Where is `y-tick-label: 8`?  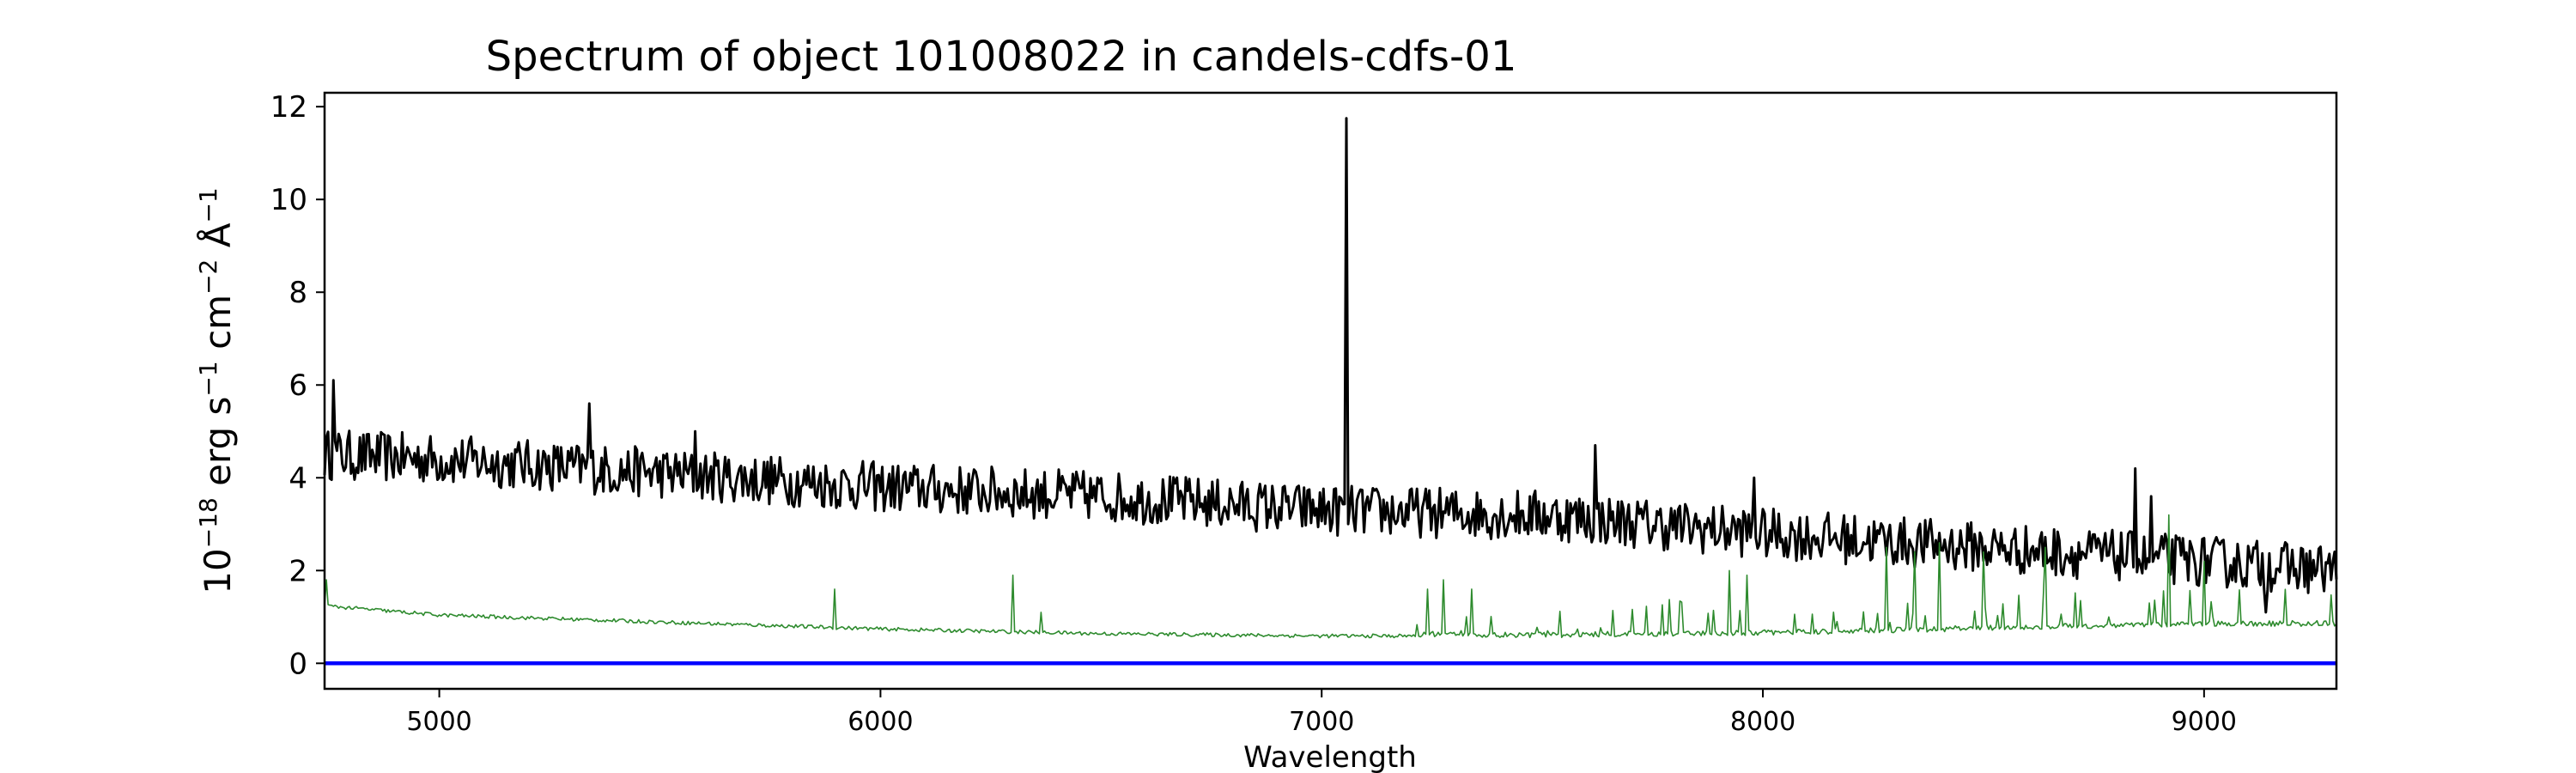 y-tick-label: 8 is located at coordinates (298, 293).